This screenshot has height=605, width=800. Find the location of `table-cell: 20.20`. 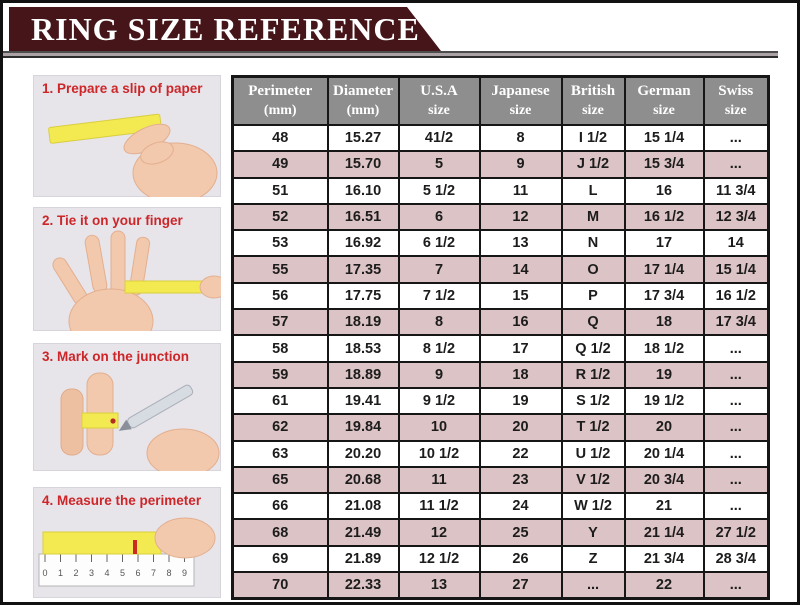

table-cell: 20.20 is located at coordinates (363, 453).